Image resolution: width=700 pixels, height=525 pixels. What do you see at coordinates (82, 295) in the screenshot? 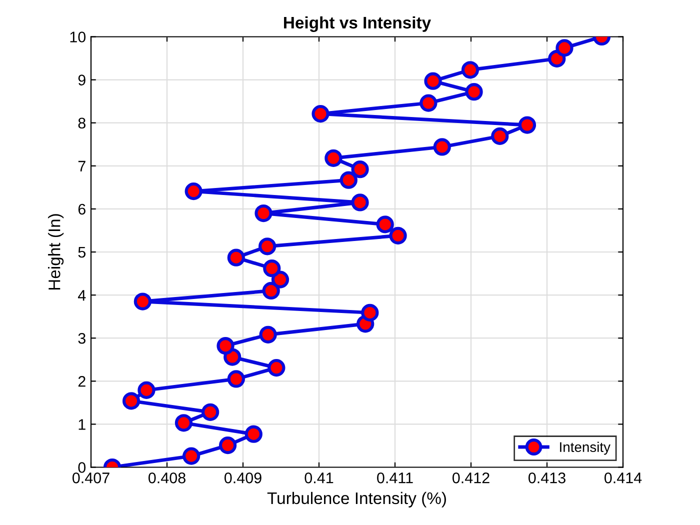
I see `y-tick-label: 4` at bounding box center [82, 295].